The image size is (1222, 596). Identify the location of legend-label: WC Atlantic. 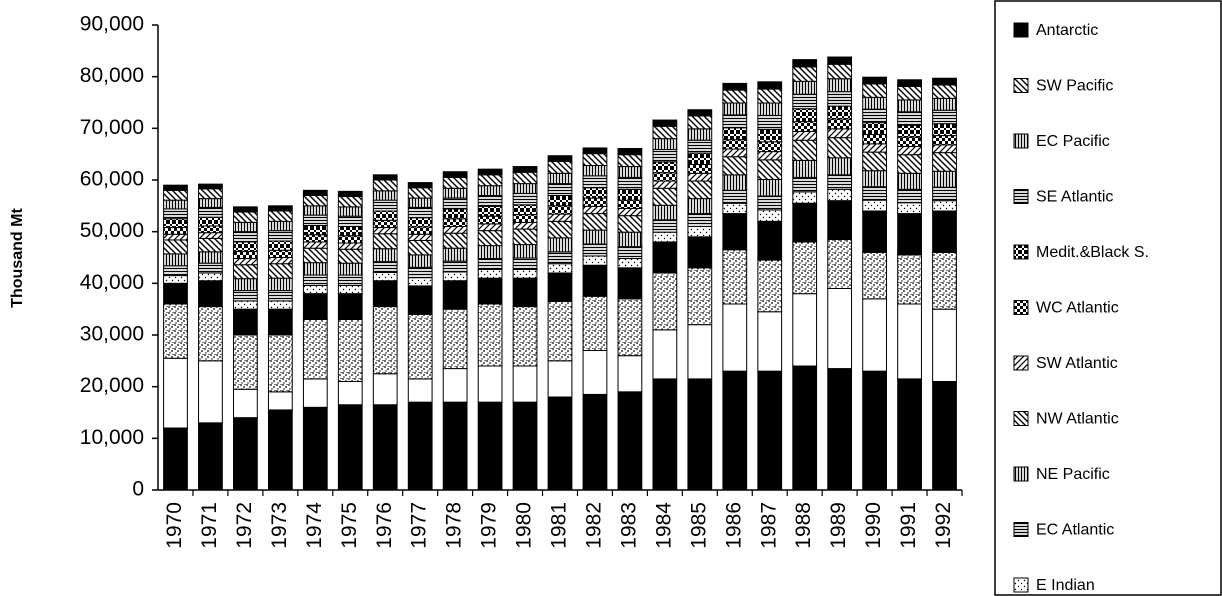
(1077, 308).